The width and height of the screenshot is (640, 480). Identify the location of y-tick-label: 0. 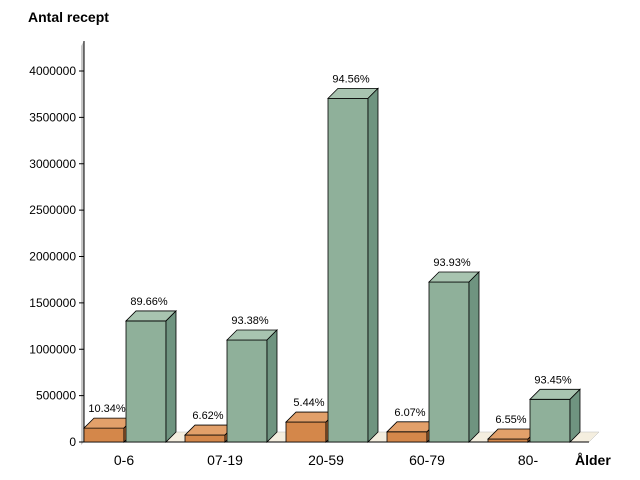
(72, 442).